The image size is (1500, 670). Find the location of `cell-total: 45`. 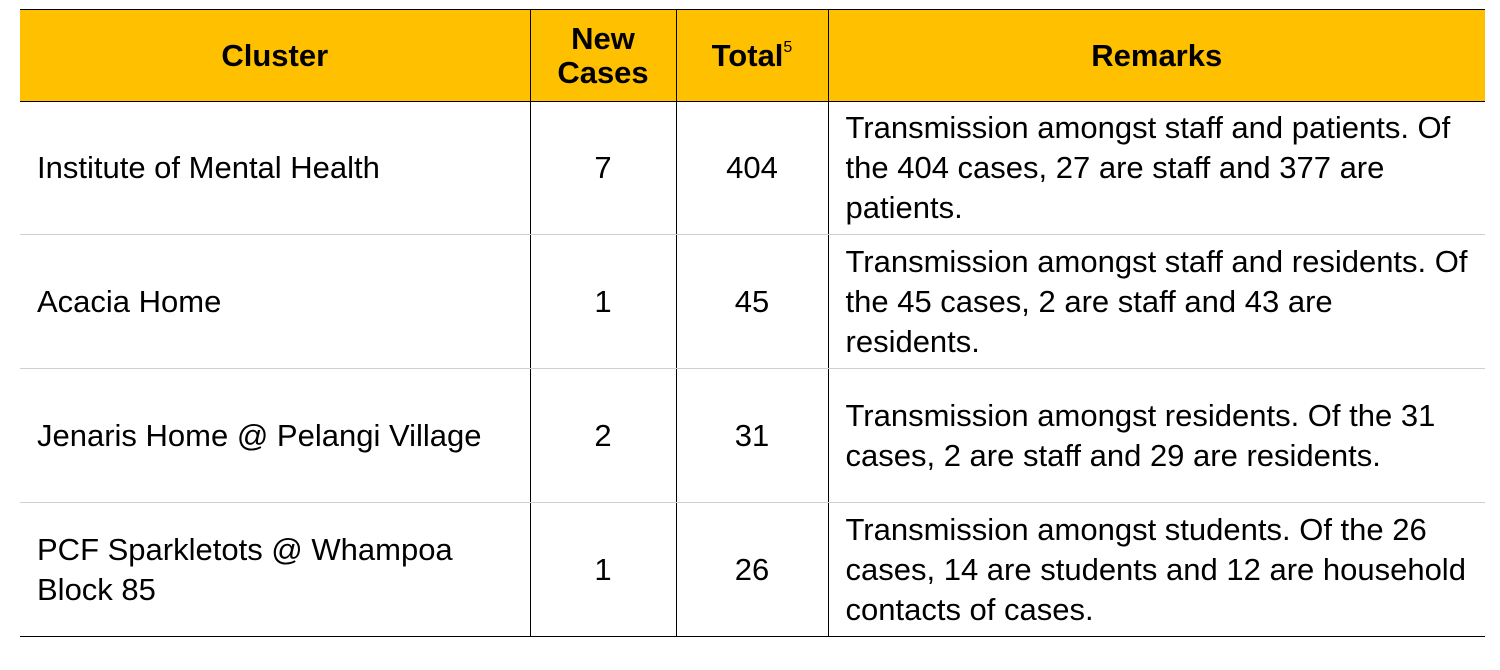

cell-total: 45 is located at coordinates (751, 301).